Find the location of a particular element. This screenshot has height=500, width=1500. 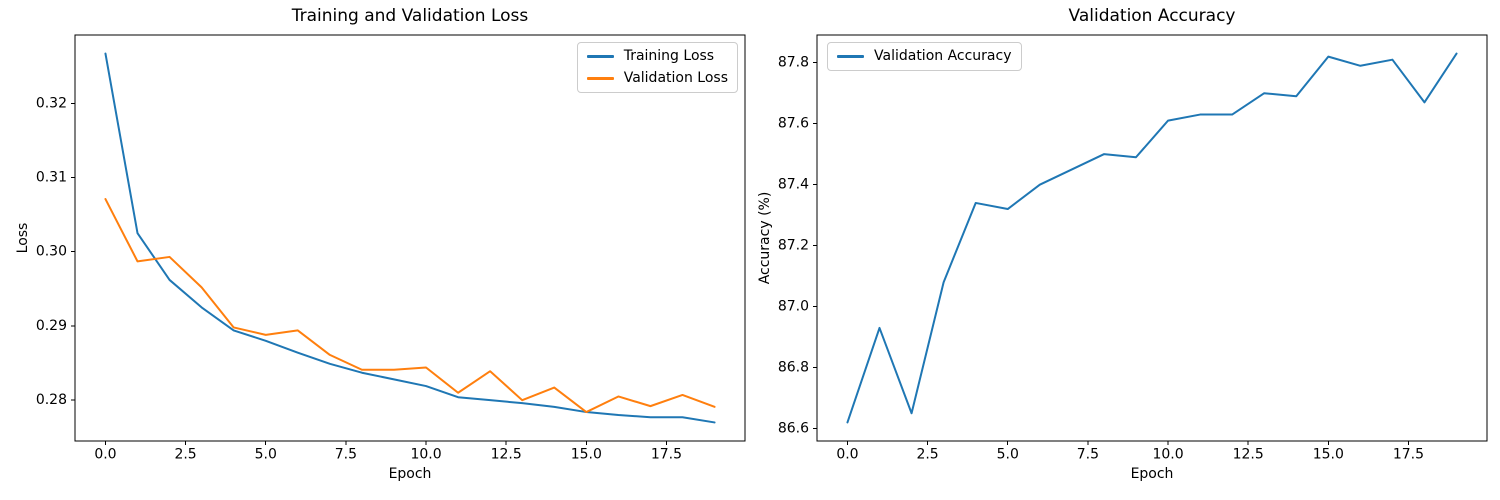

loss-chart-title: Training and Validation Loss is located at coordinates (410, 16).